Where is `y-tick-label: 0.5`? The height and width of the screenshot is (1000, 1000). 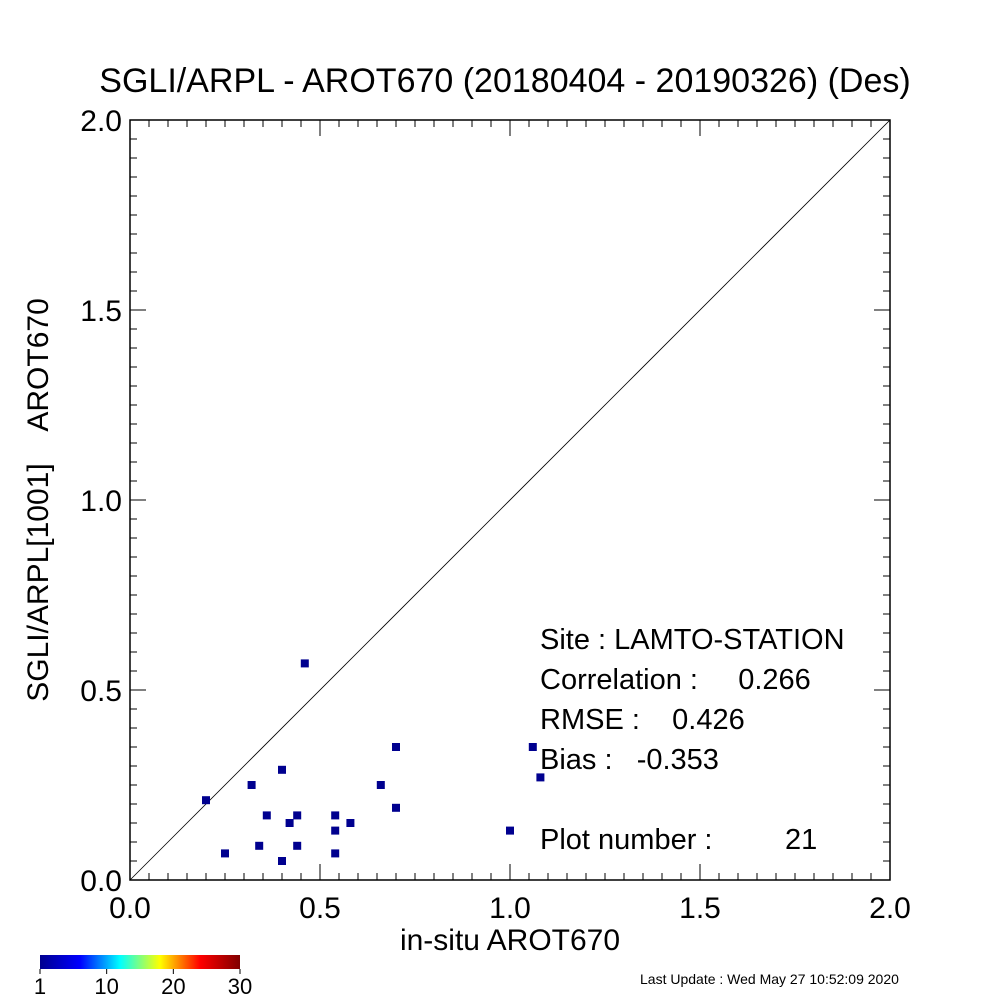 y-tick-label: 0.5 is located at coordinates (101, 691).